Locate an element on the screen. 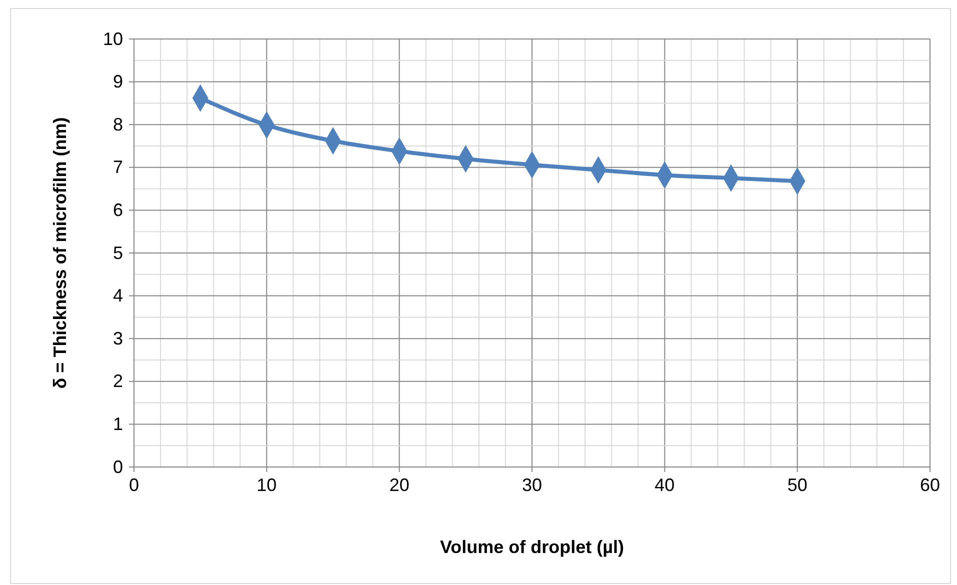 This screenshot has height=585, width=957. y-tick-label: 5 is located at coordinates (117, 252).